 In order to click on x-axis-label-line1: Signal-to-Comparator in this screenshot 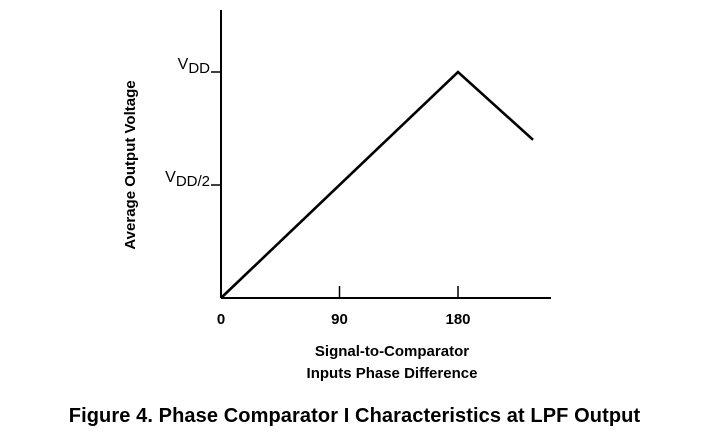, I will do `click(392, 351)`.